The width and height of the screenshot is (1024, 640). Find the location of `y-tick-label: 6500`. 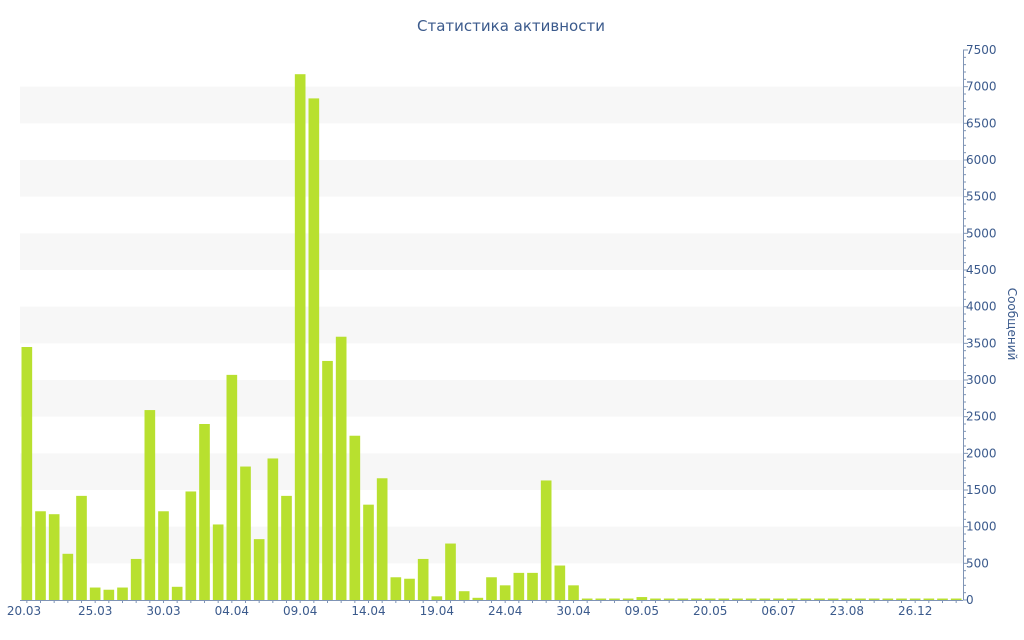

y-tick-label: 6500 is located at coordinates (981, 123).